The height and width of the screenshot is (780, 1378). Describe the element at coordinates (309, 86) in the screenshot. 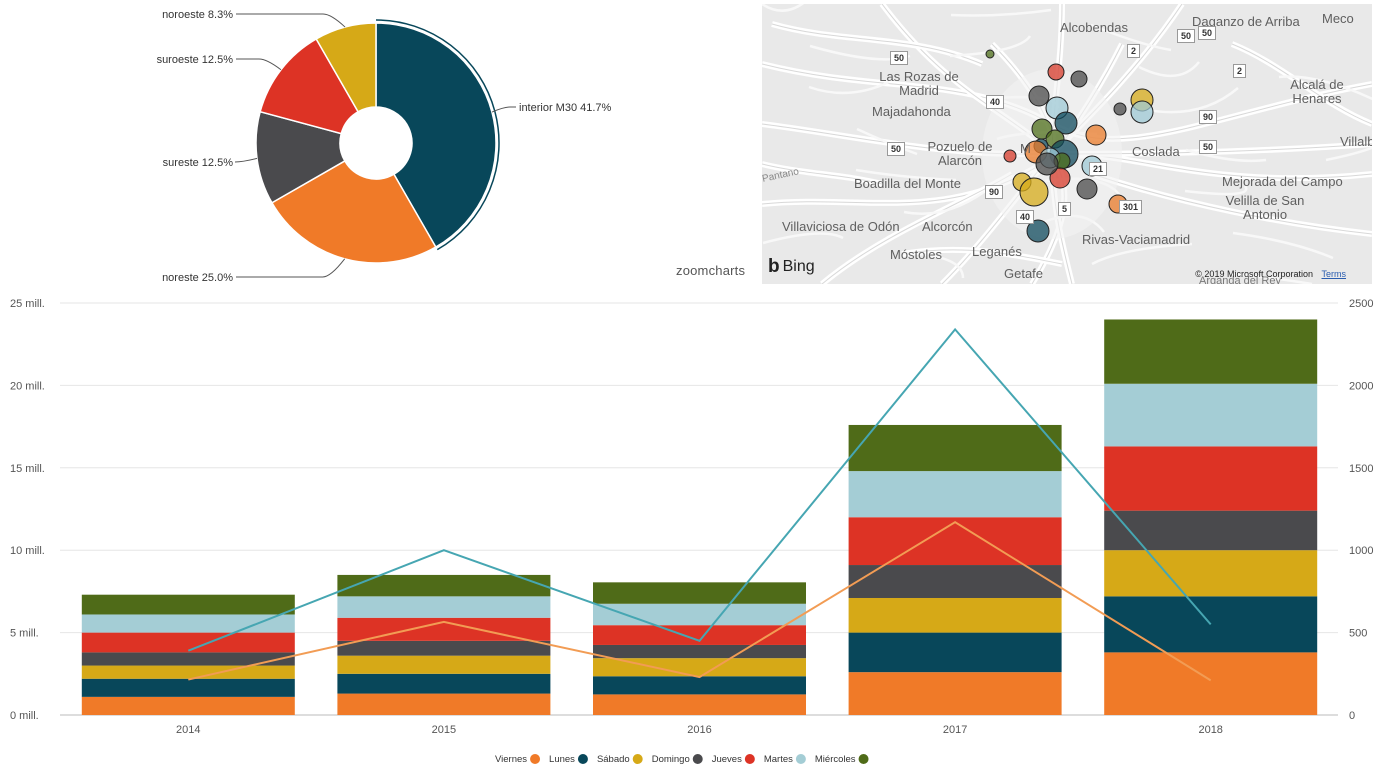

I see `pie-slice-suroeste` at that location.